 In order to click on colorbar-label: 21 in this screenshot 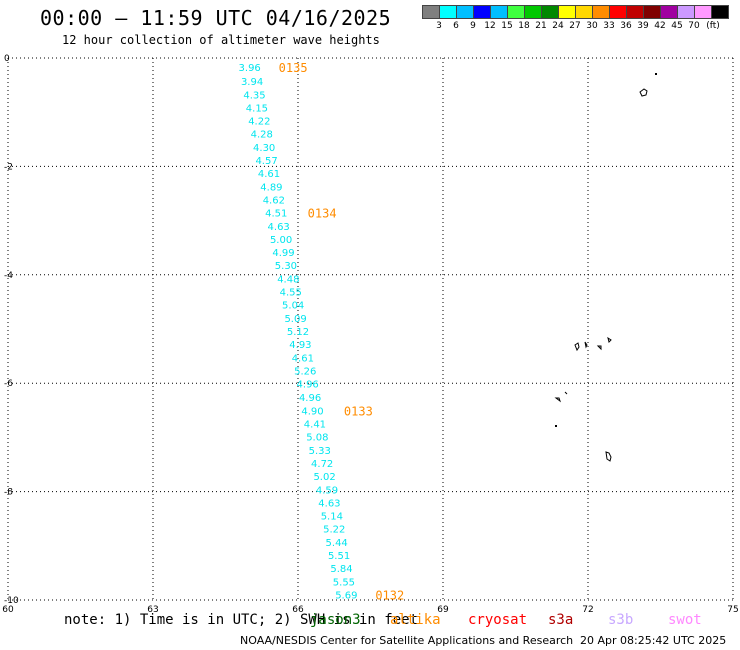, I will do `click(541, 26)`.